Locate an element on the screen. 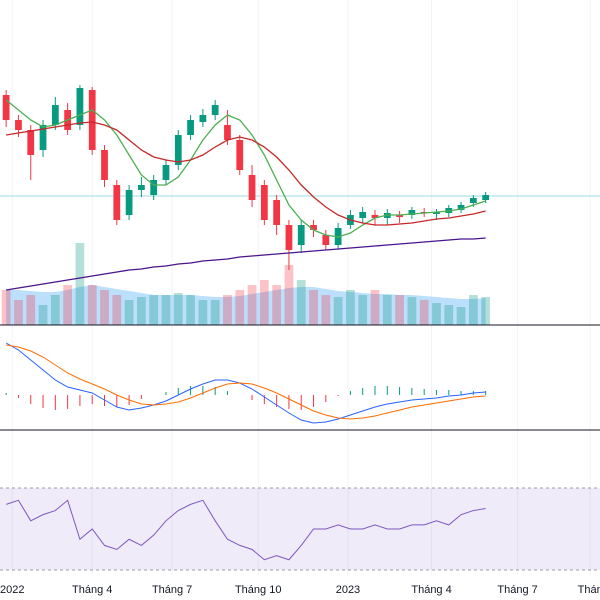 This screenshot has height=600, width=600. x-tick-label: Thán is located at coordinates (589, 590).